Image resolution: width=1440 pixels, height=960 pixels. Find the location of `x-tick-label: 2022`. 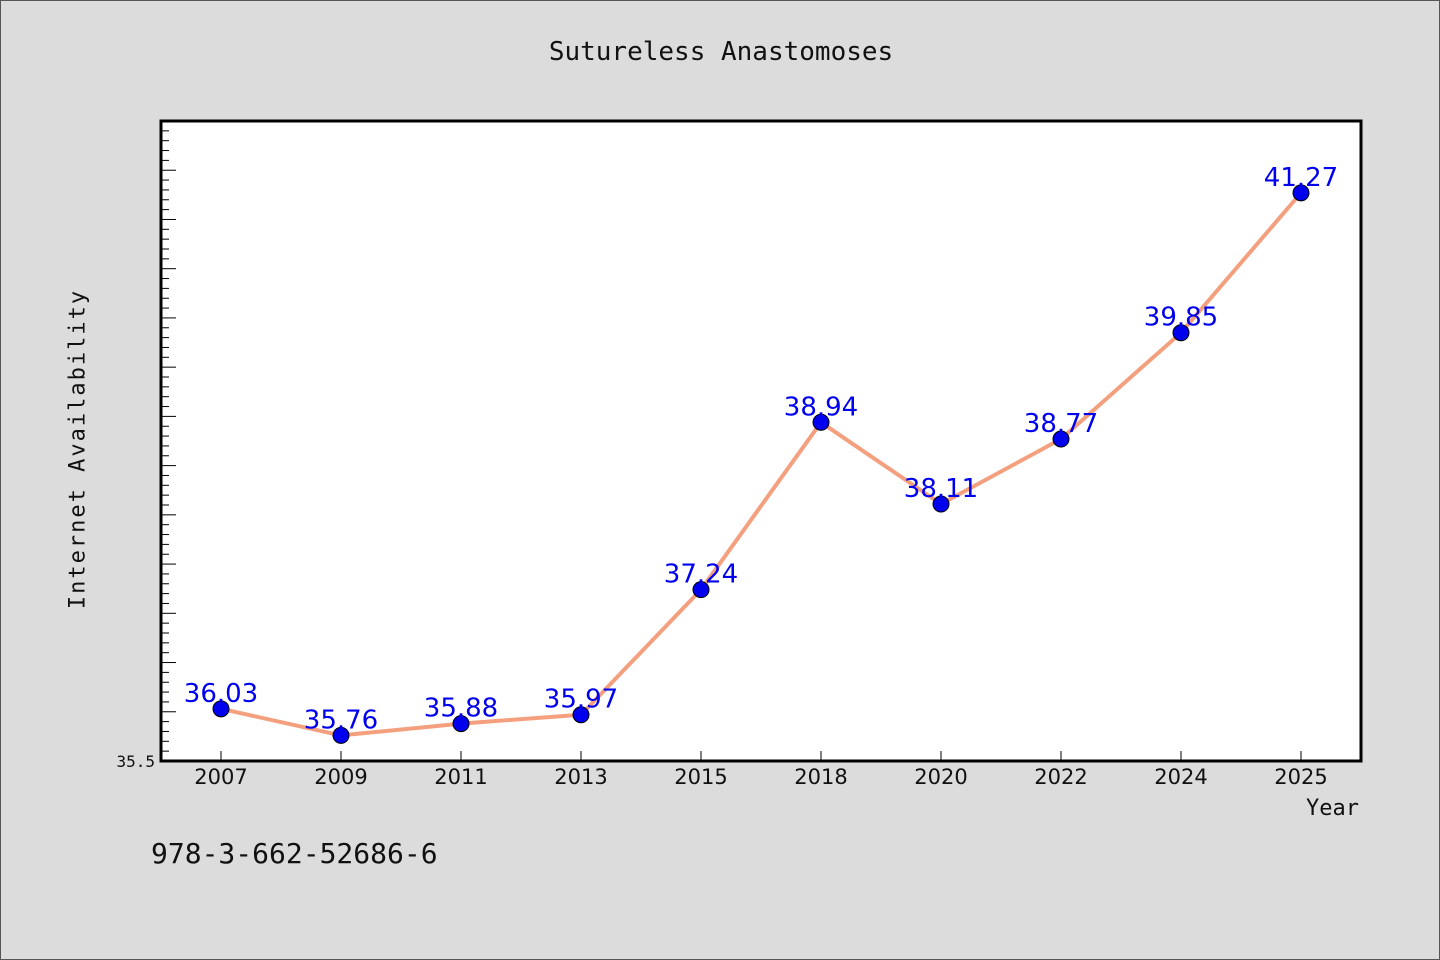

x-tick-label: 2022 is located at coordinates (1060, 777).